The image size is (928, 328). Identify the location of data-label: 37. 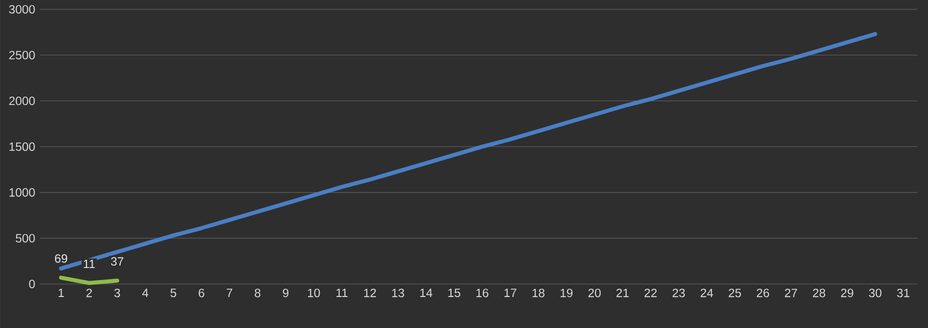
(117, 261).